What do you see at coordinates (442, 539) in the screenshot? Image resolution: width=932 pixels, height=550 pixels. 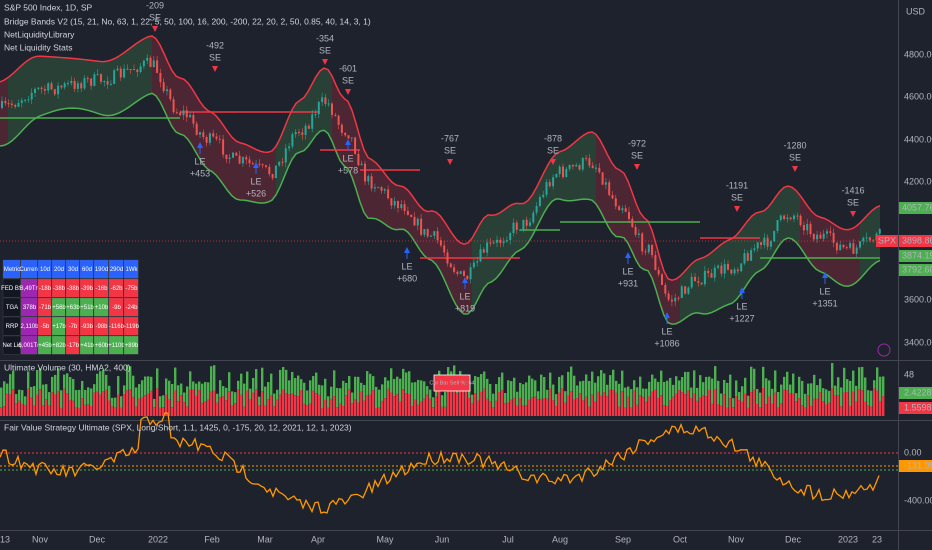 I see `time-label: Jun` at bounding box center [442, 539].